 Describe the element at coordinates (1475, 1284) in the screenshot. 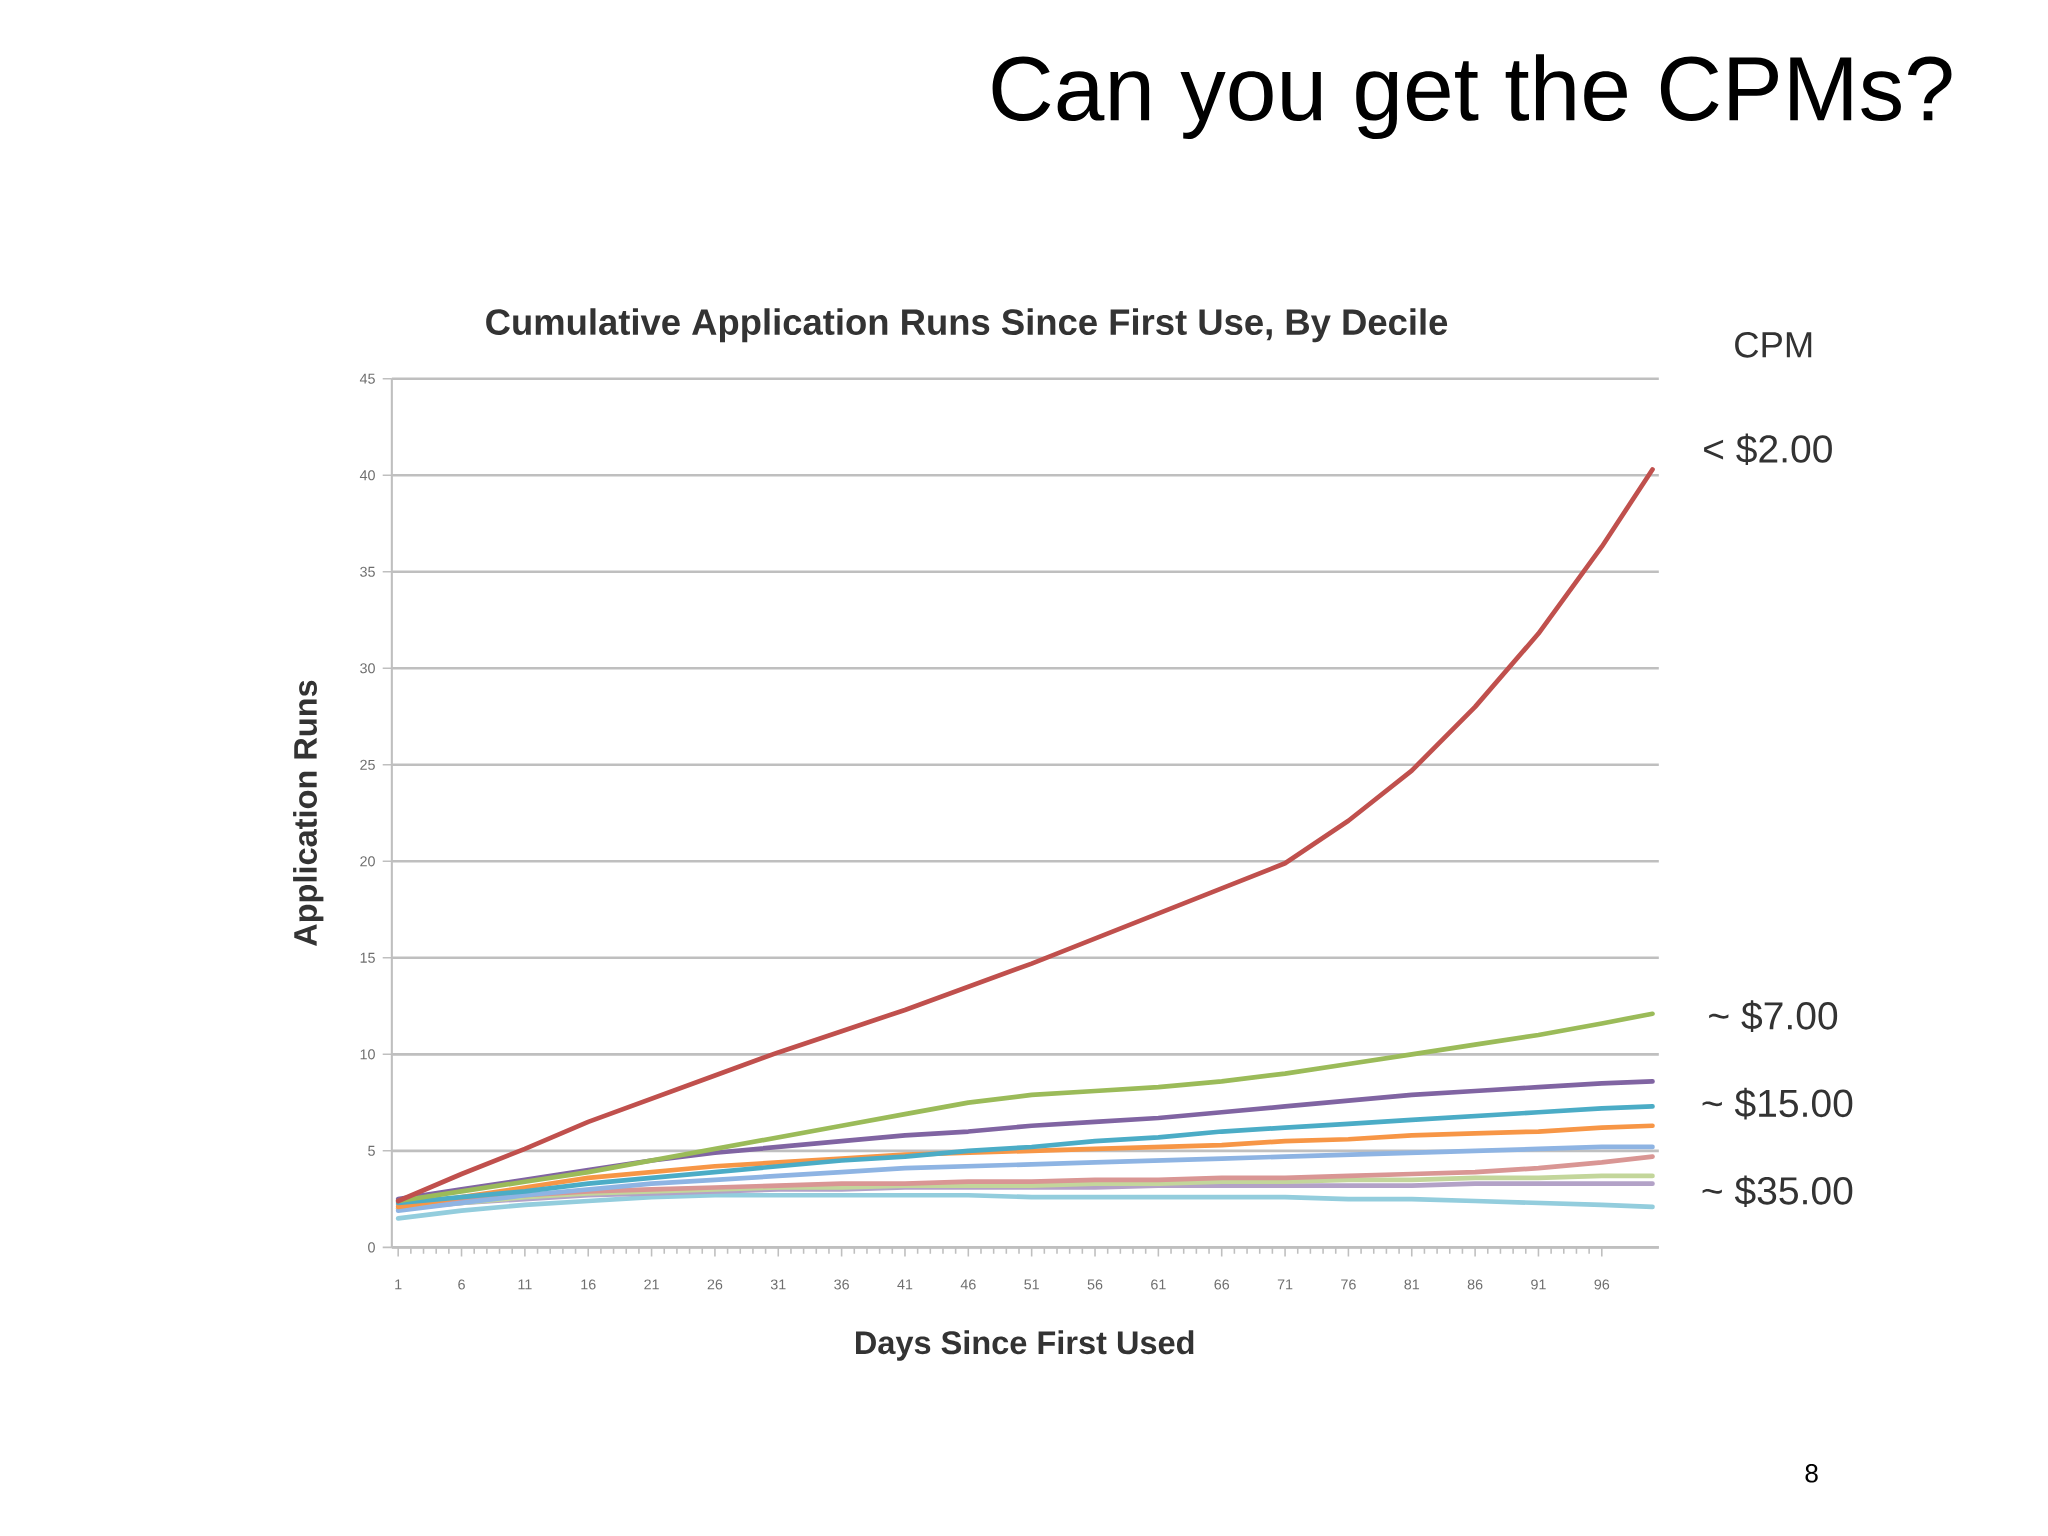

I see `x-tick-label: 86` at that location.